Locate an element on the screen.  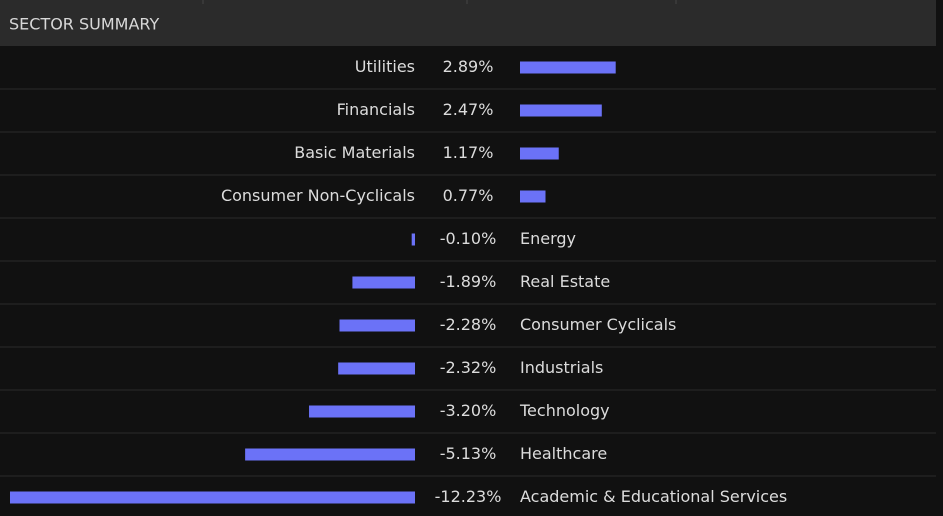
sector-name: Energy is located at coordinates (548, 238).